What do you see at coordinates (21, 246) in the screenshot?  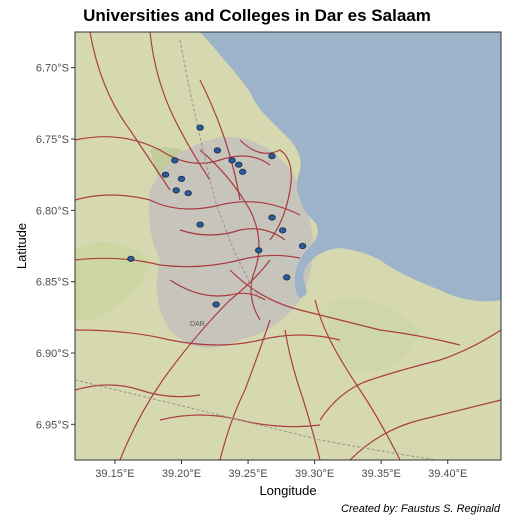 I see `y-axis-label: Latitude` at bounding box center [21, 246].